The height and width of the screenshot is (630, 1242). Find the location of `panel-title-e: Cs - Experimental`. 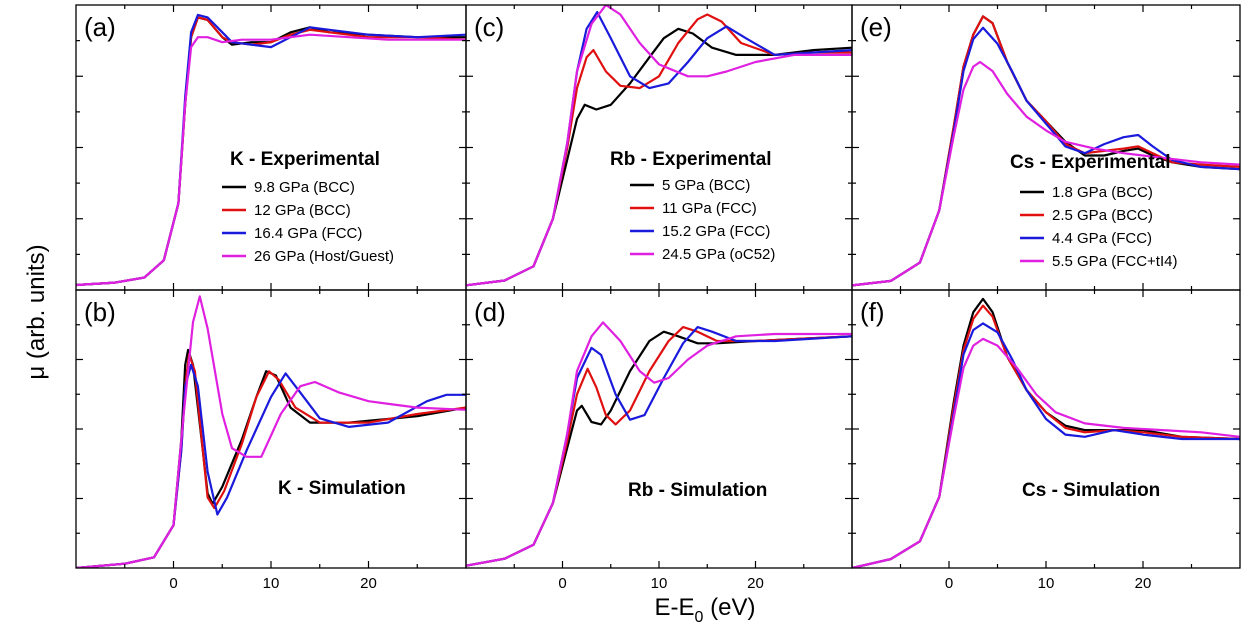

panel-title-e: Cs - Experimental is located at coordinates (1090, 162).